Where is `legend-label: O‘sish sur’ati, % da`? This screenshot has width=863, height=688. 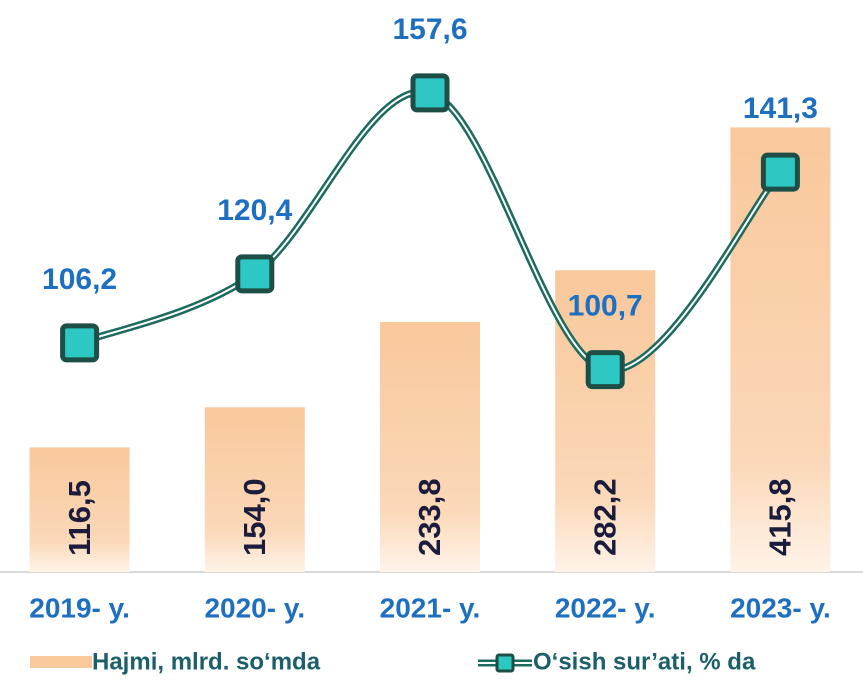 legend-label: O‘sish sur’ati, % da is located at coordinates (644, 661).